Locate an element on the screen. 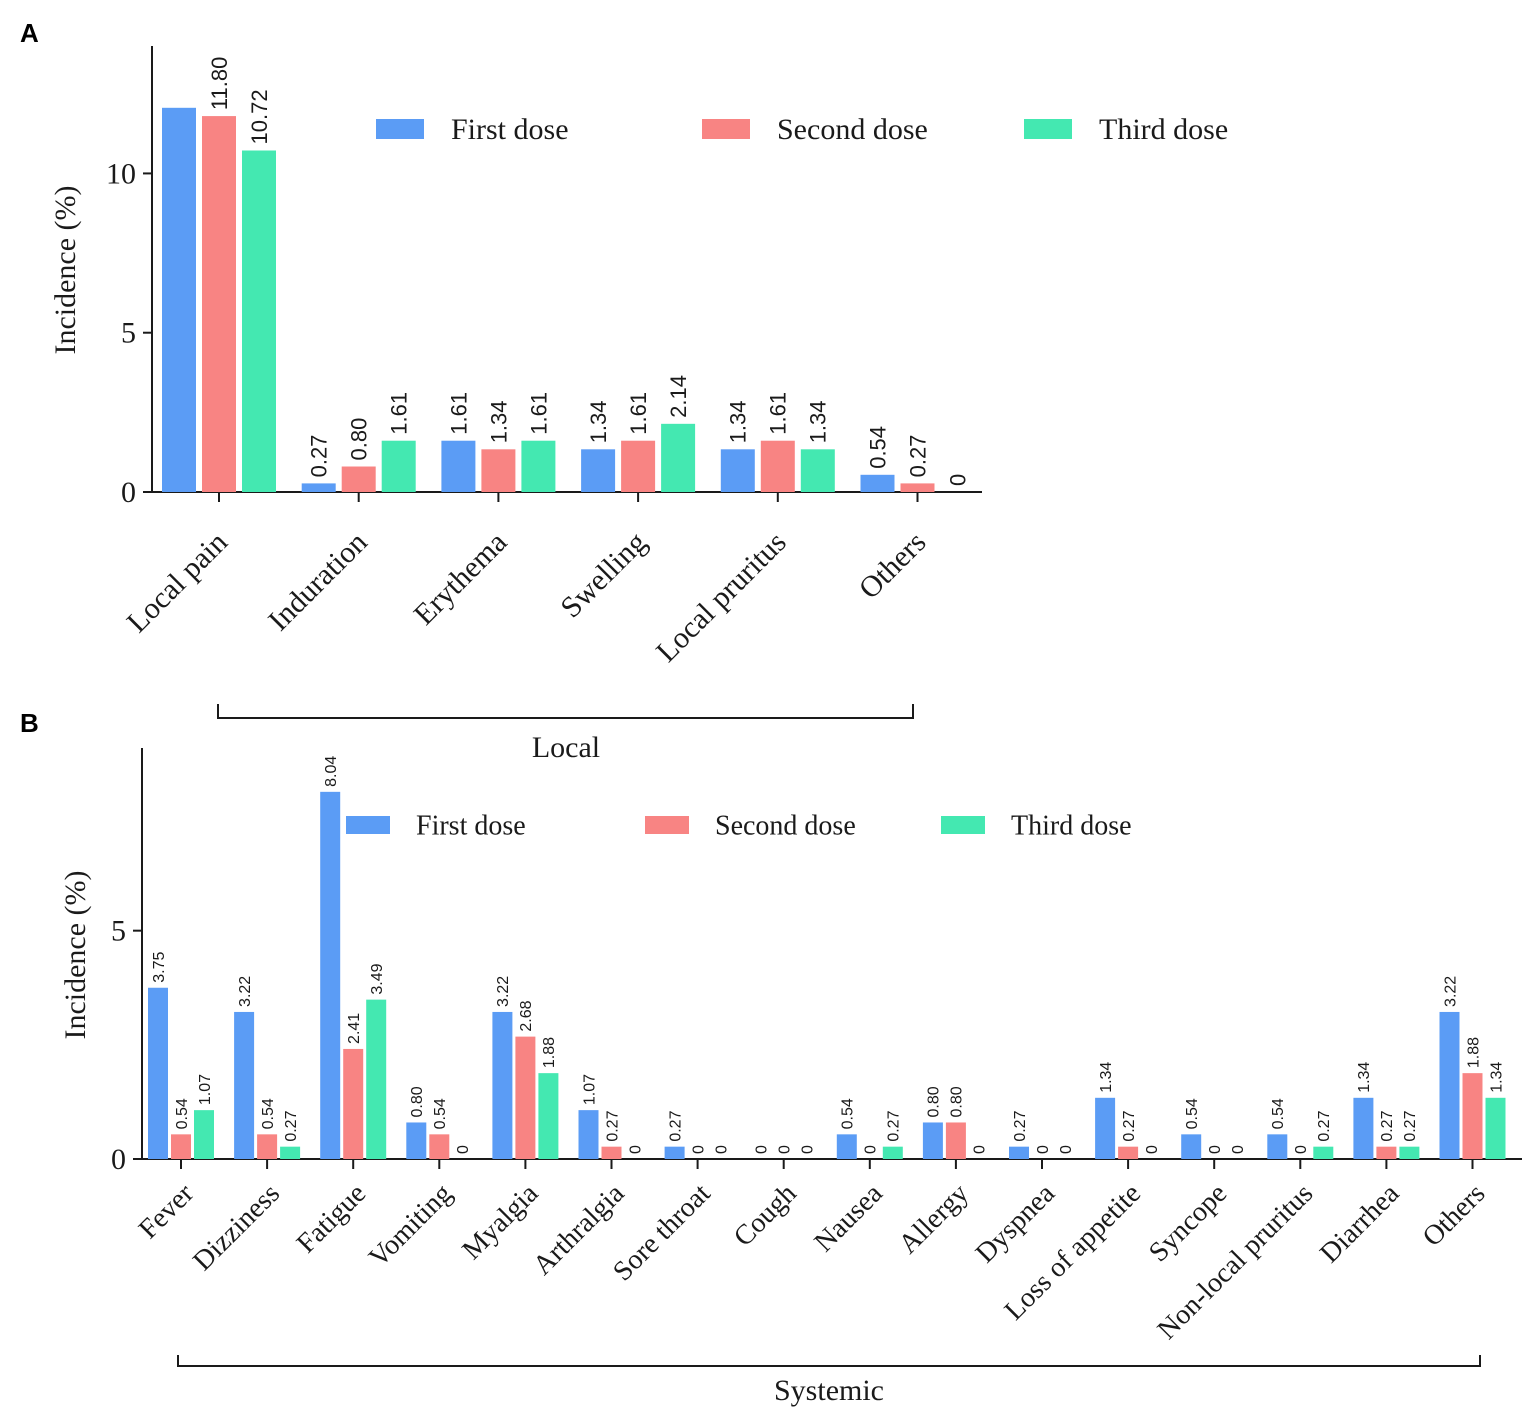 This screenshot has height=1419, width=1534. panel-a-x-tick-label-local-pain: Local pain is located at coordinates (176, 582).